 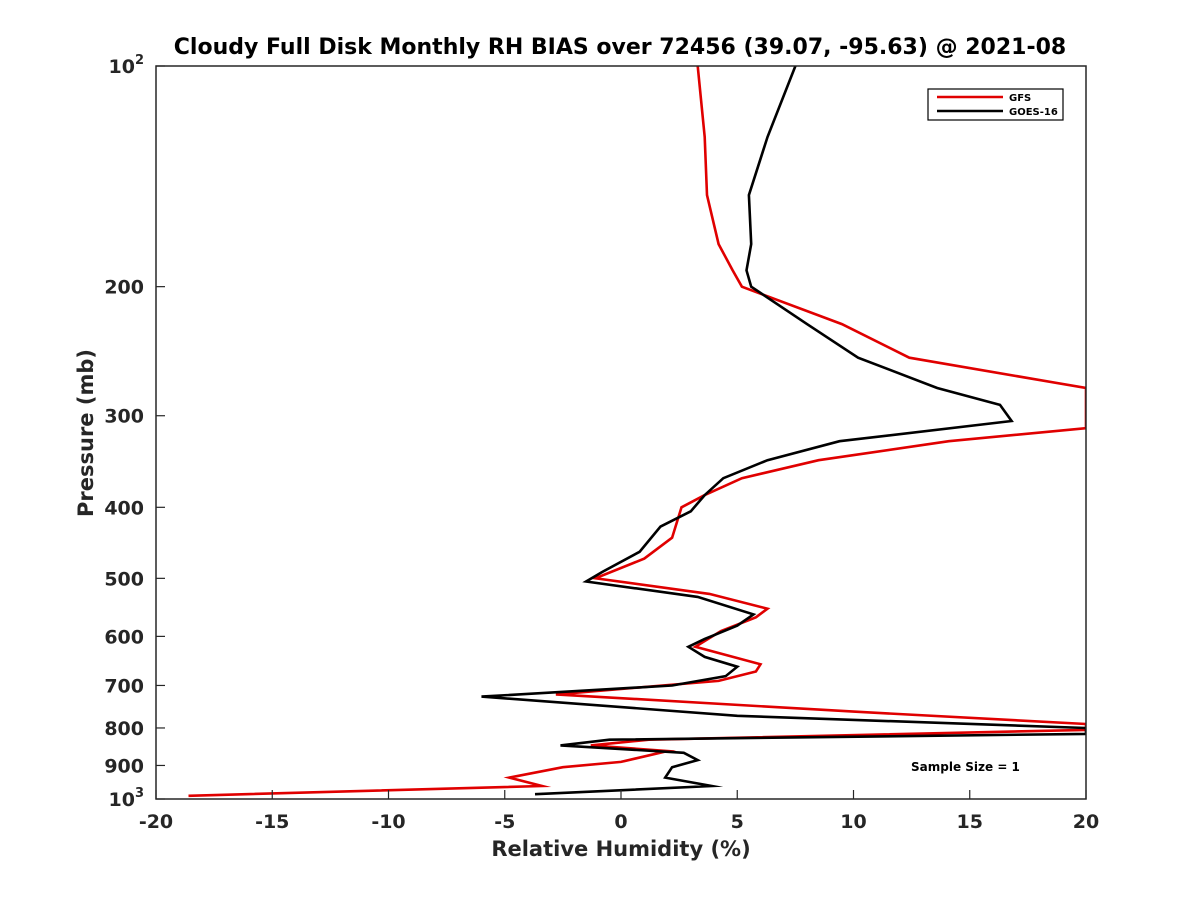 I want to click on legend-label-gfs: GFS, so click(x=1020, y=98).